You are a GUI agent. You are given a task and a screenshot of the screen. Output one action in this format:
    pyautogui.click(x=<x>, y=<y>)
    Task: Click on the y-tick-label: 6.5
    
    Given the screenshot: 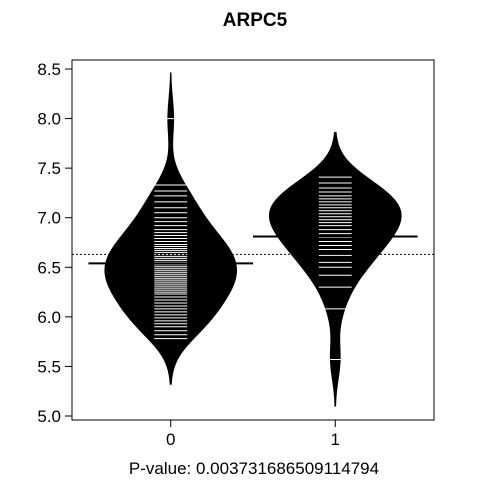 What is the action you would take?
    pyautogui.click(x=49, y=267)
    